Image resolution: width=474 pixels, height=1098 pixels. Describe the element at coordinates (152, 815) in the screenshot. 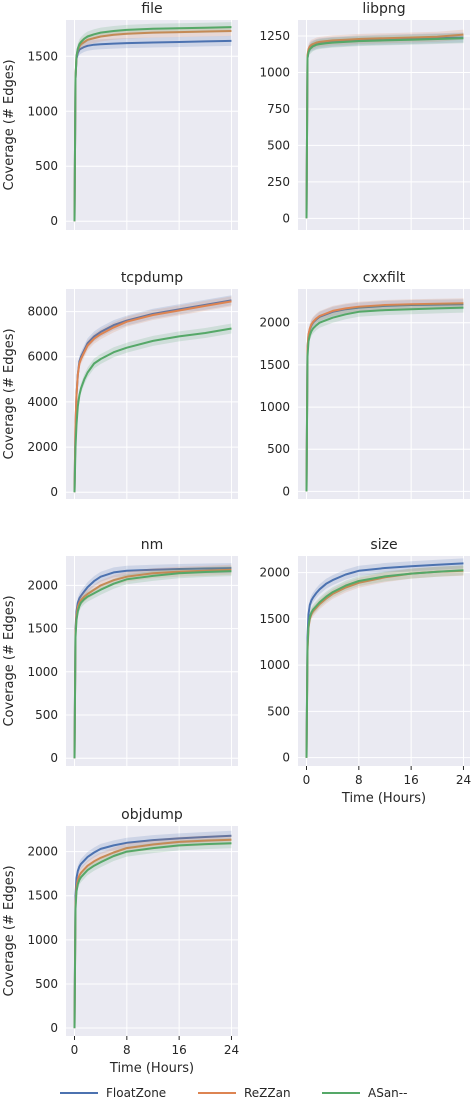

I see `chart-title: objdump` at that location.